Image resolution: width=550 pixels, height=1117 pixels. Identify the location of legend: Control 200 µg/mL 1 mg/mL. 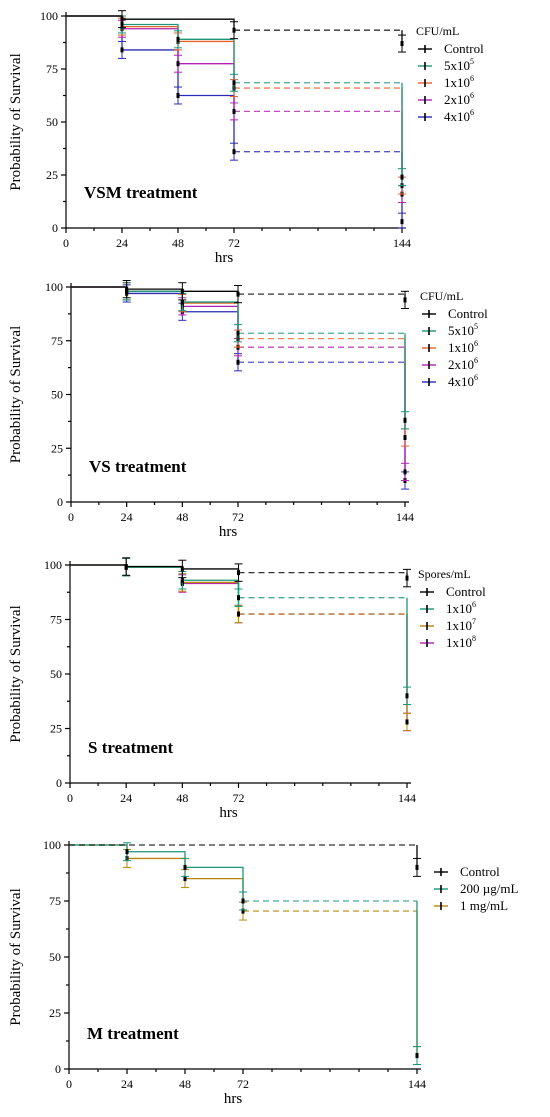
(476, 888).